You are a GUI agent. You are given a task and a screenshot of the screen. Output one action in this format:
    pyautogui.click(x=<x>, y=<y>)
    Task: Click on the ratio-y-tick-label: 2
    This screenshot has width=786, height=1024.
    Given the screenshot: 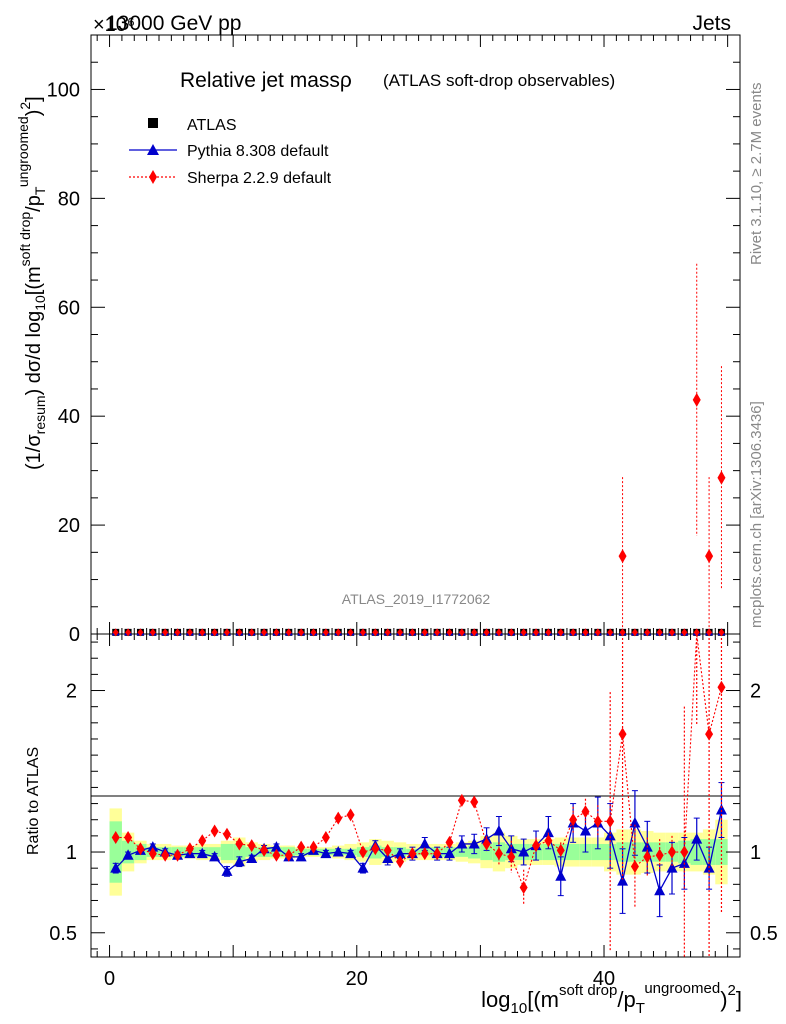 What is the action you would take?
    pyautogui.click(x=71, y=692)
    